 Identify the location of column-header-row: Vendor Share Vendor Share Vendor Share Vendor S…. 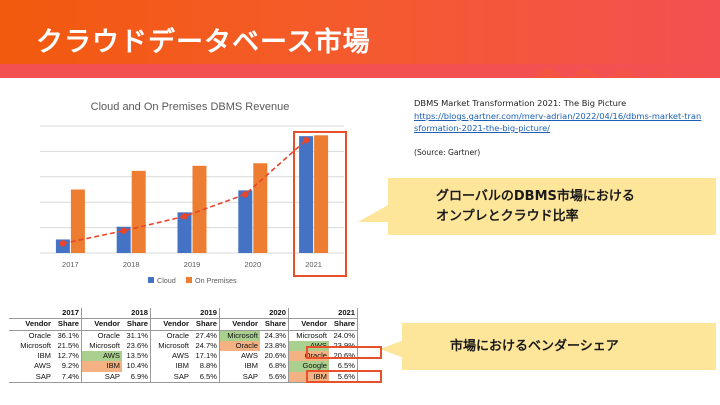
(183, 324).